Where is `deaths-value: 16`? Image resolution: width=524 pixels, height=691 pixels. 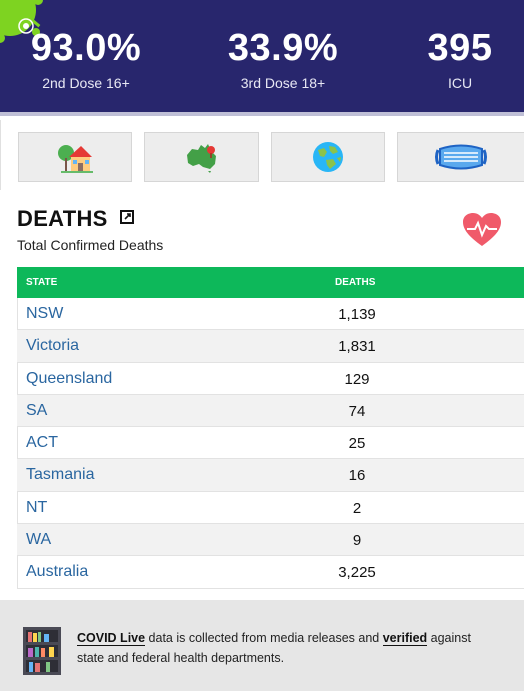
deaths-value: 16 is located at coordinates (357, 476).